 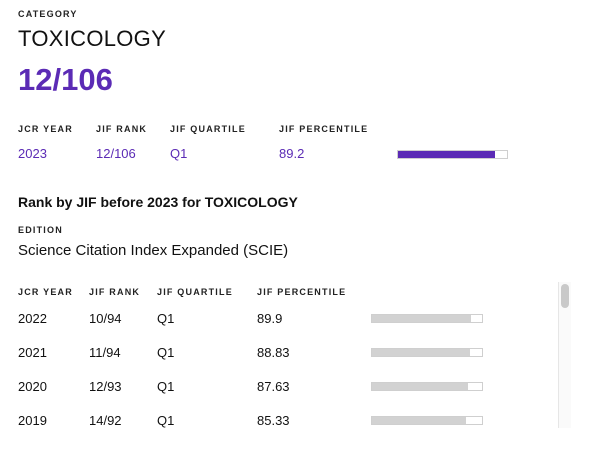 What do you see at coordinates (32, 352) in the screenshot?
I see `row-year: 2021` at bounding box center [32, 352].